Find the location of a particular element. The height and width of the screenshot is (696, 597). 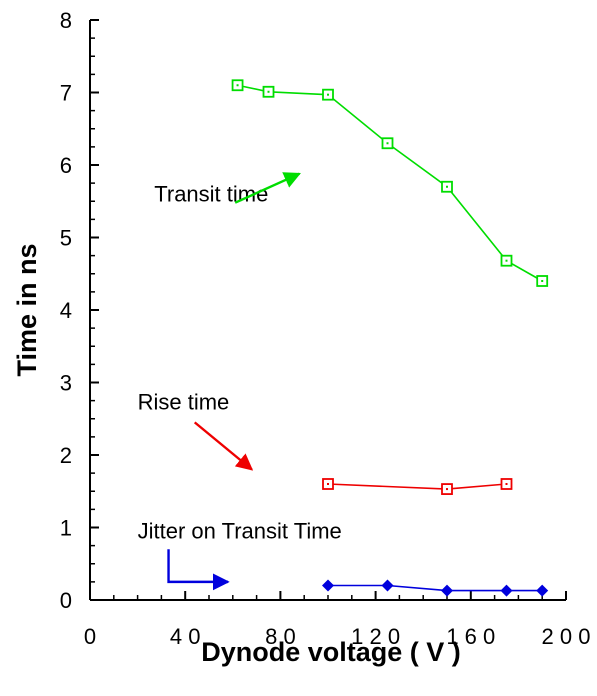

y-tick-label: 6 is located at coordinates (66, 165).